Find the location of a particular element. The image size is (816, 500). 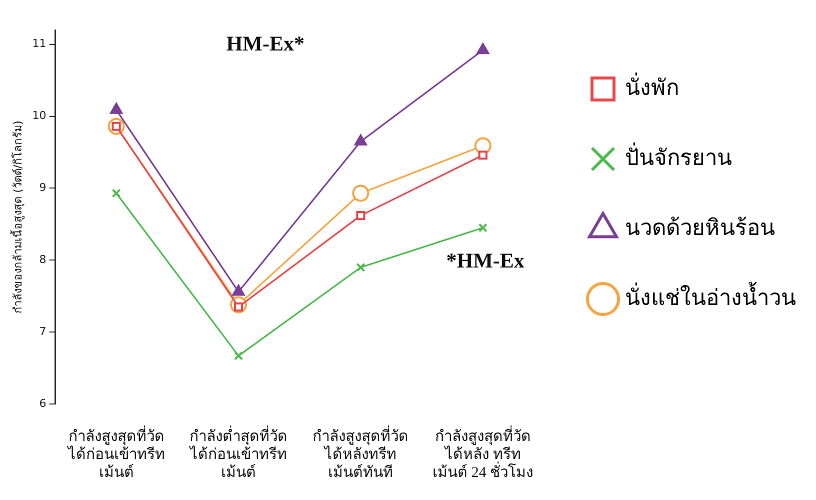

x-tick-label: กำลังสูงสุดที่วัด ได้หลัง ทรีท เม้นต์ 24 ชั่วโมง is located at coordinates (483, 452).